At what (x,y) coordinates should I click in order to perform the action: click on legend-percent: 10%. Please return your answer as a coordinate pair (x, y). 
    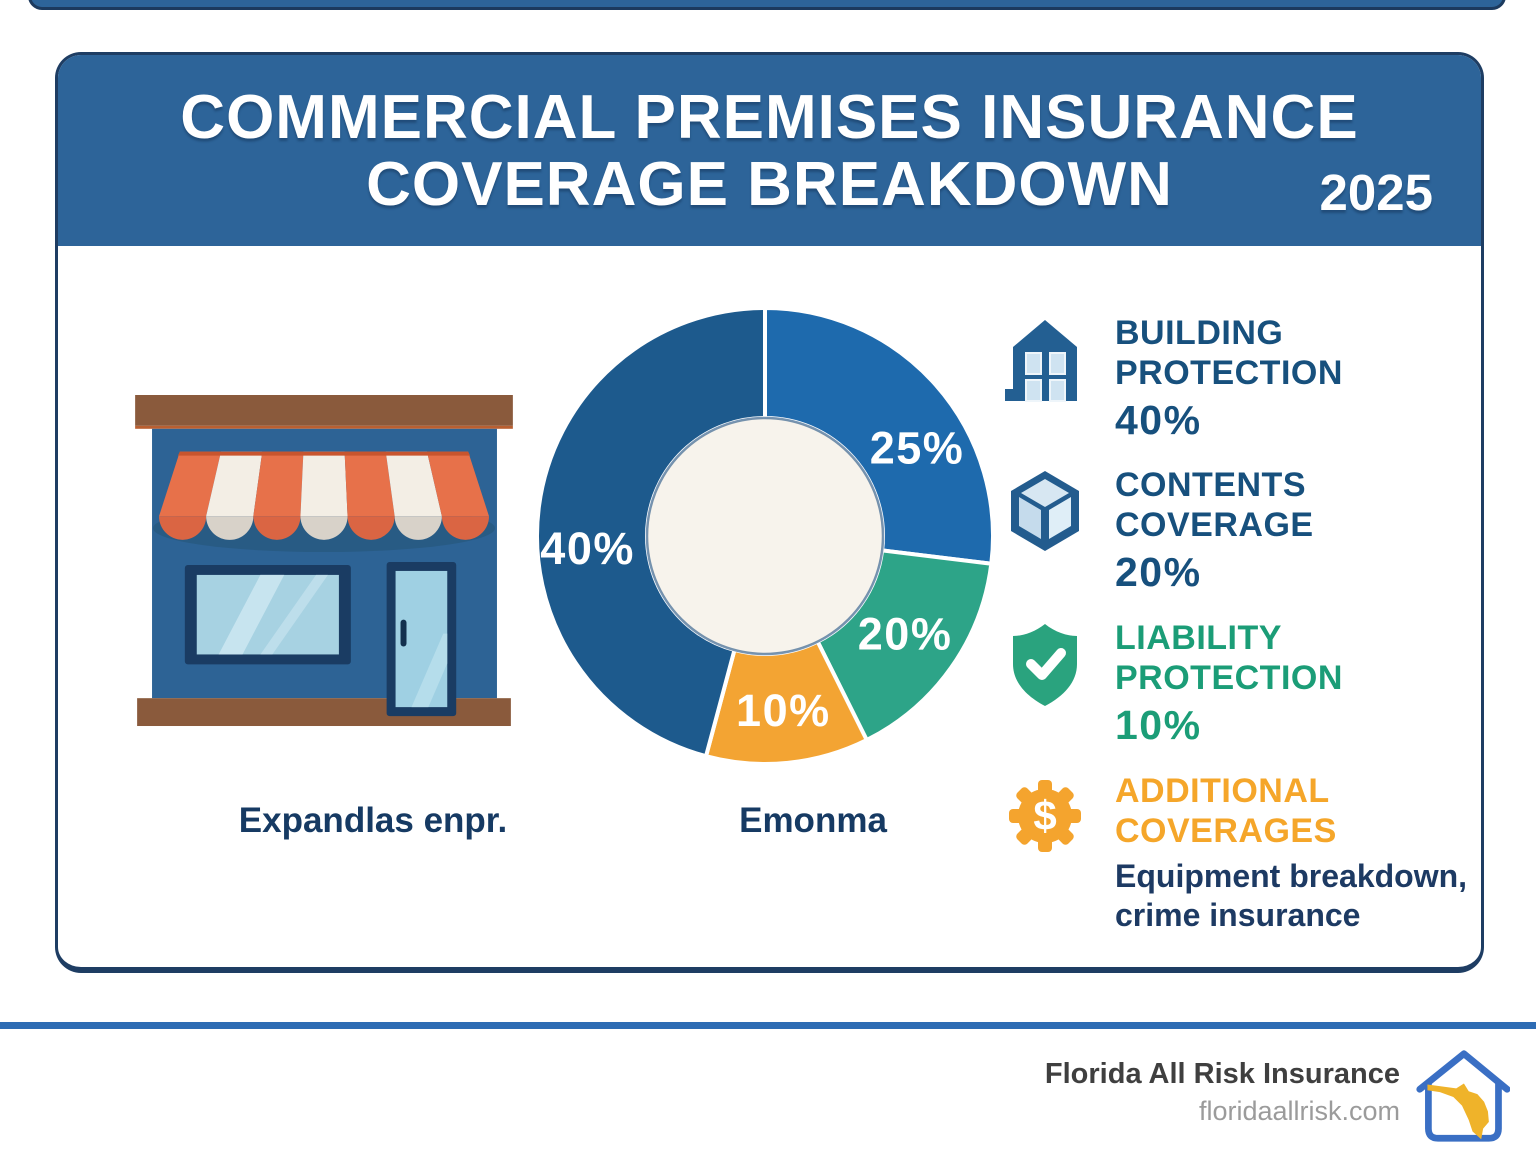
    Looking at the image, I should click on (1158, 725).